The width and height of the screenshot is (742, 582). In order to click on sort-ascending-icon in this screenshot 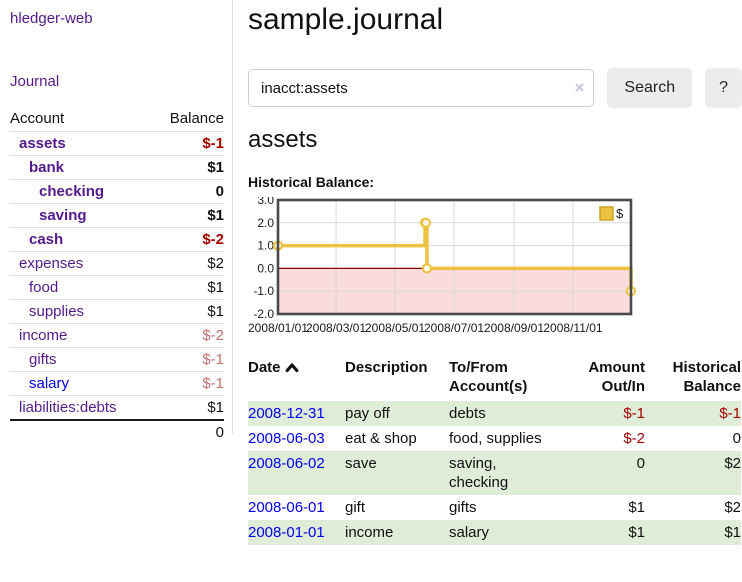, I will do `click(291, 368)`.